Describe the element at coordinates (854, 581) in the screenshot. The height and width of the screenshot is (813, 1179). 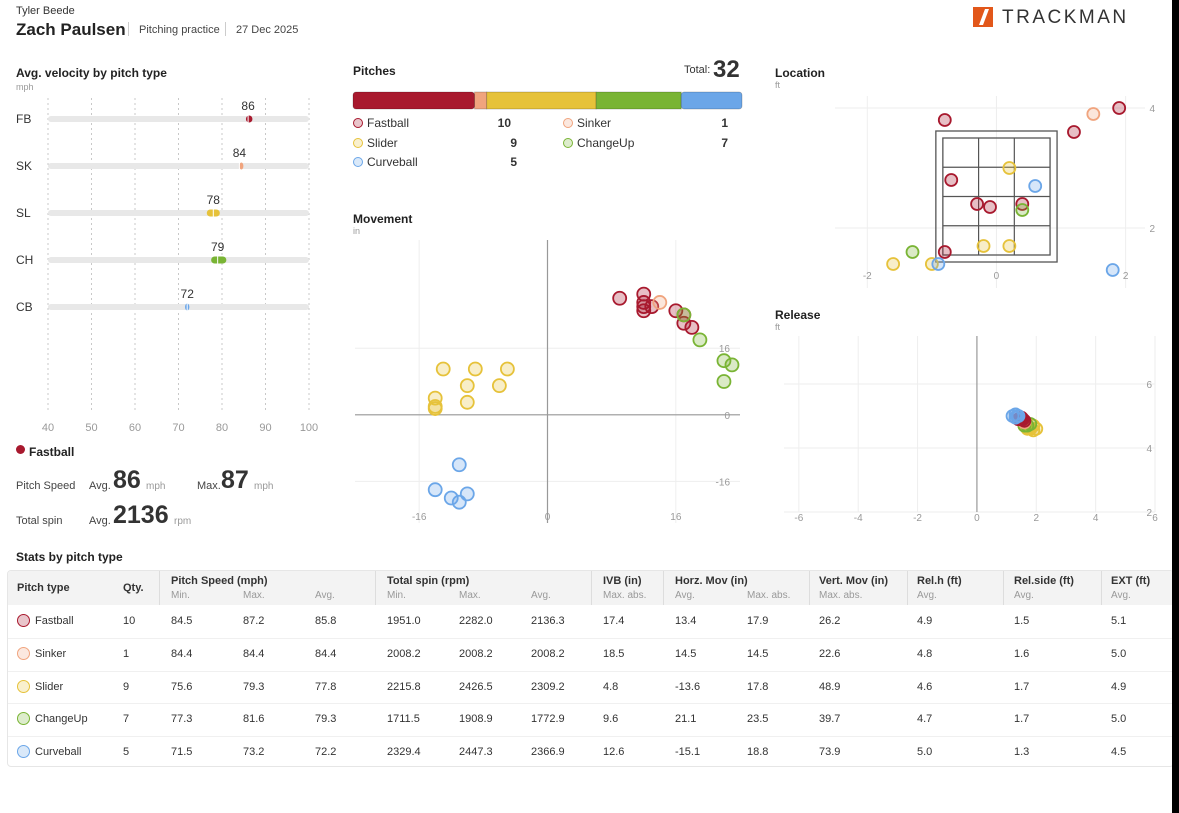
I see `col-vert: Vert. Mov (in)` at that location.